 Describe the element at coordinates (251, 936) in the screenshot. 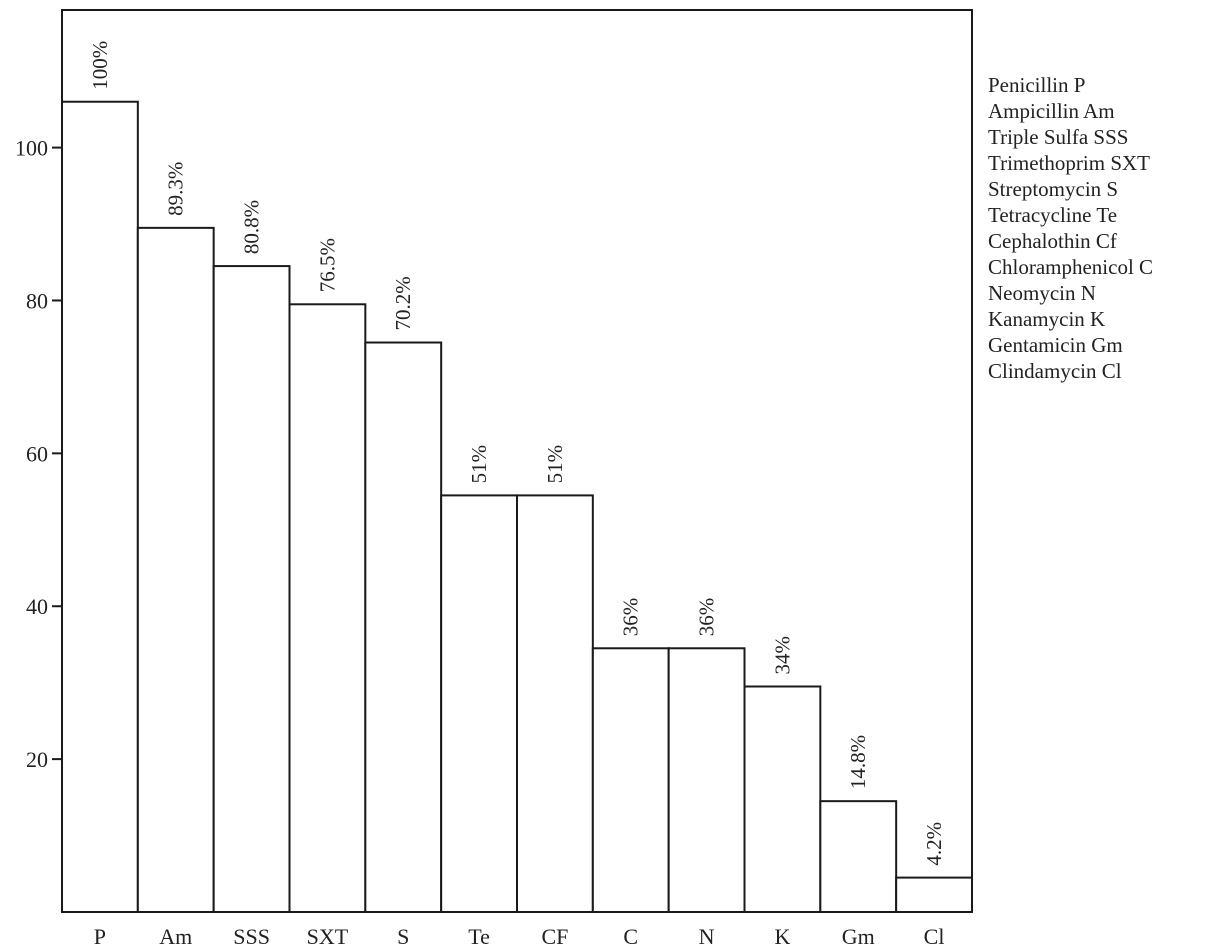

I see `x-tick-label: SSS` at that location.